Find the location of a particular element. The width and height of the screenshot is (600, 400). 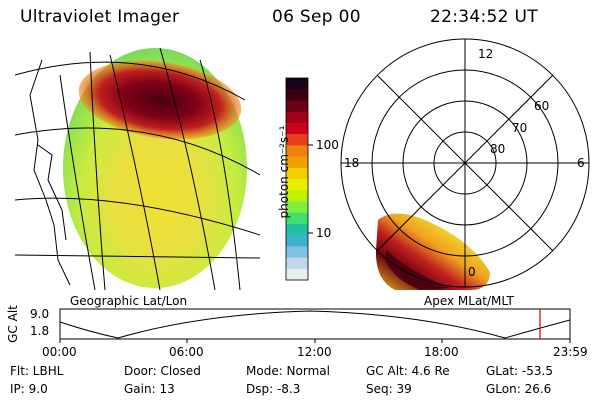

status-dsp: Dsp: -8.3 is located at coordinates (273, 389).